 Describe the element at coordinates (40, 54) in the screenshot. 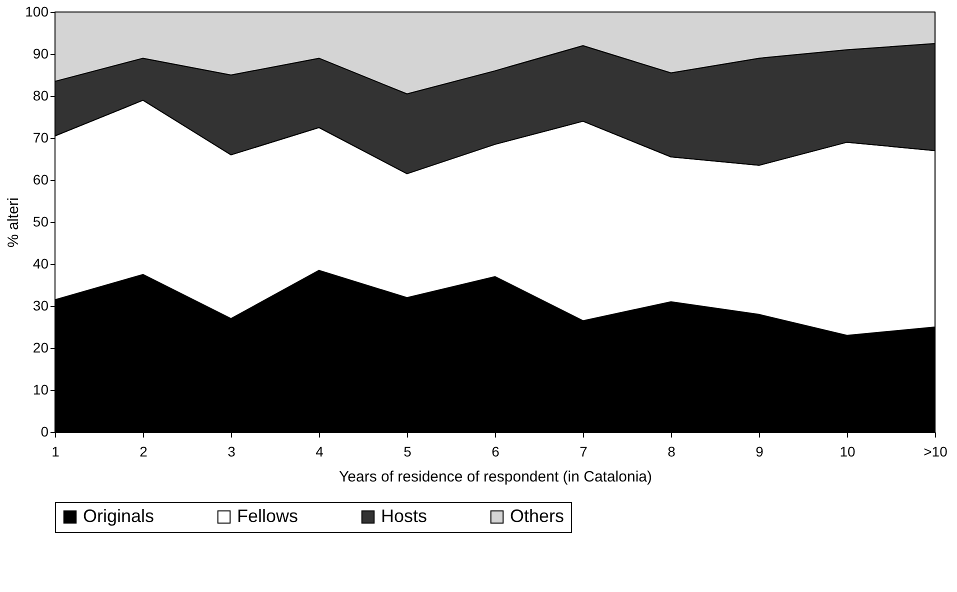

I see `y-tick-label: 90` at that location.